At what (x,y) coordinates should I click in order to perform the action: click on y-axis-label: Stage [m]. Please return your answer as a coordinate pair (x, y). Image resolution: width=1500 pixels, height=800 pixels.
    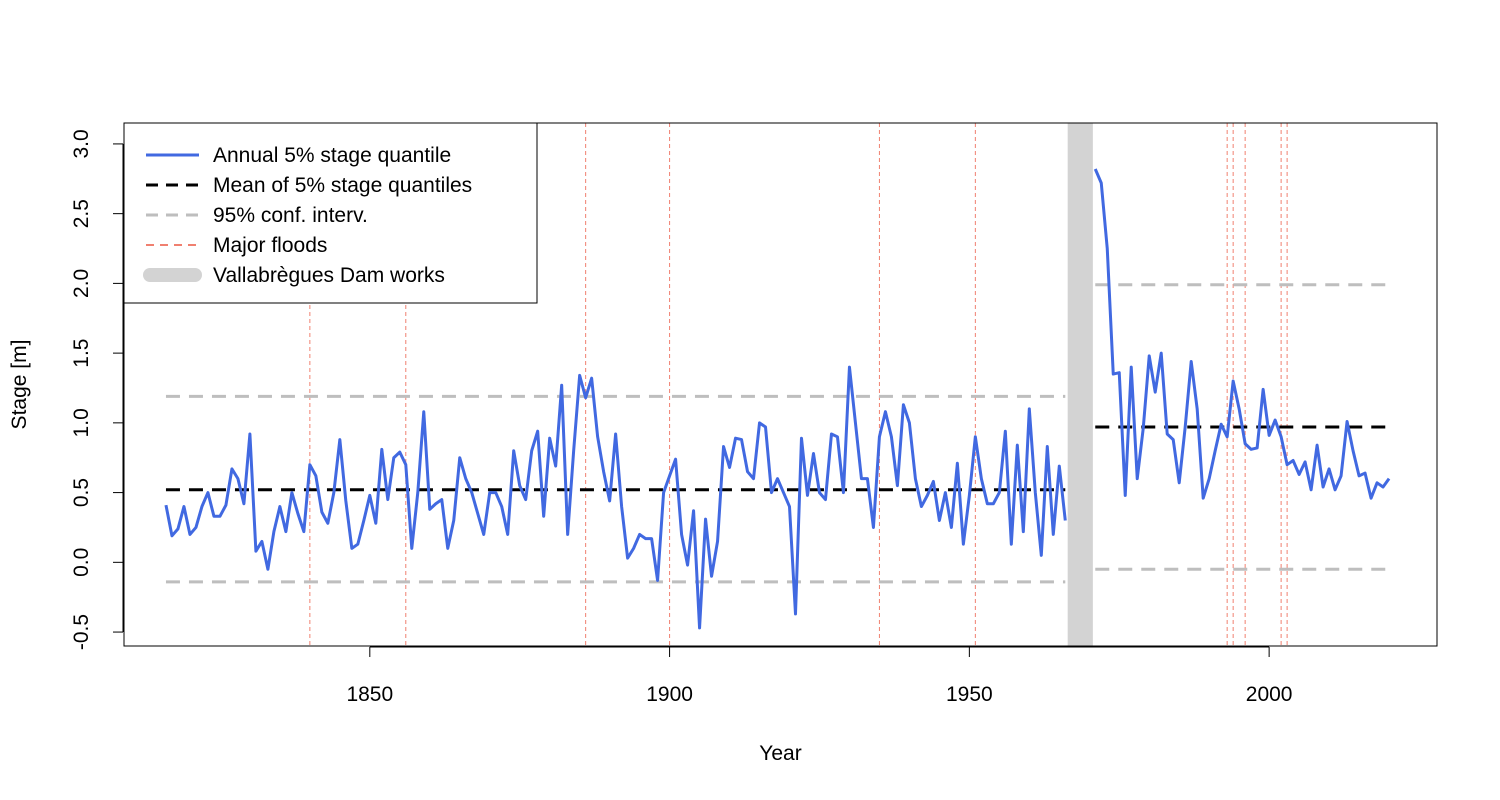
    Looking at the image, I should click on (19, 385).